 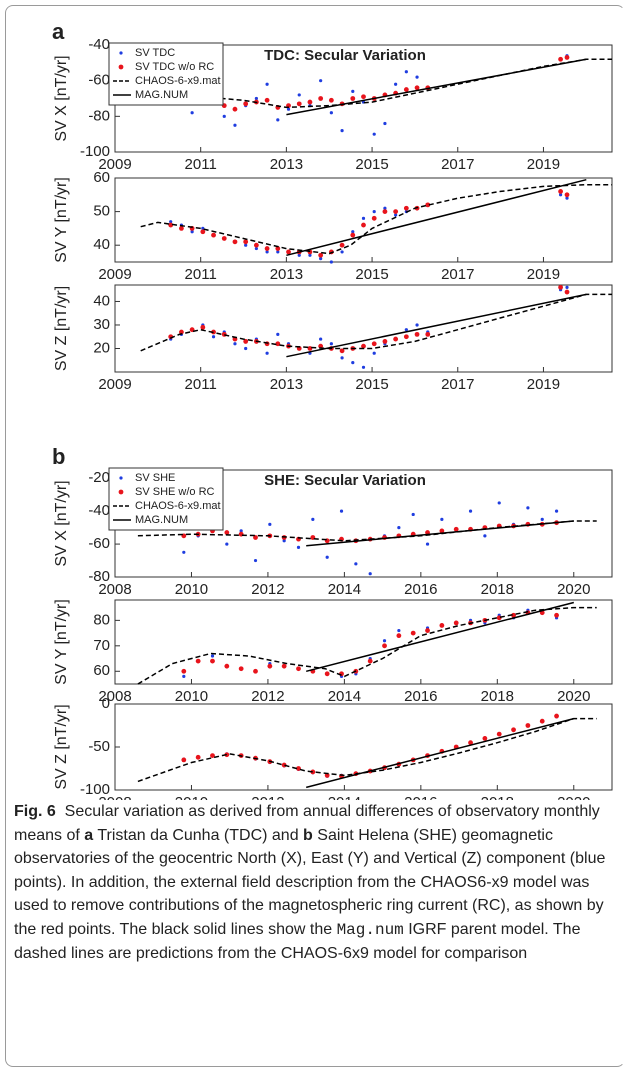 What do you see at coordinates (121, 492) in the screenshot?
I see `legend-swatch` at bounding box center [121, 492].